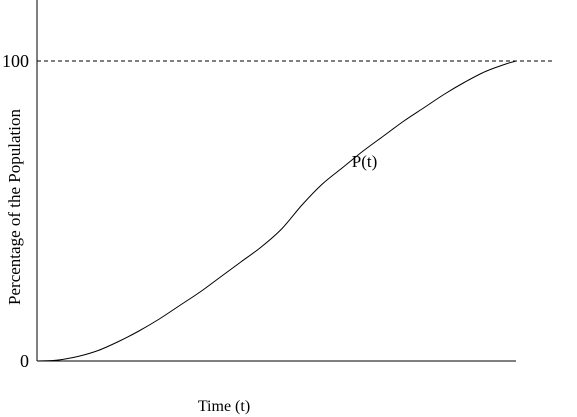 The height and width of the screenshot is (417, 577). Describe the element at coordinates (365, 161) in the screenshot. I see `curve-annotation: P(t)` at that location.